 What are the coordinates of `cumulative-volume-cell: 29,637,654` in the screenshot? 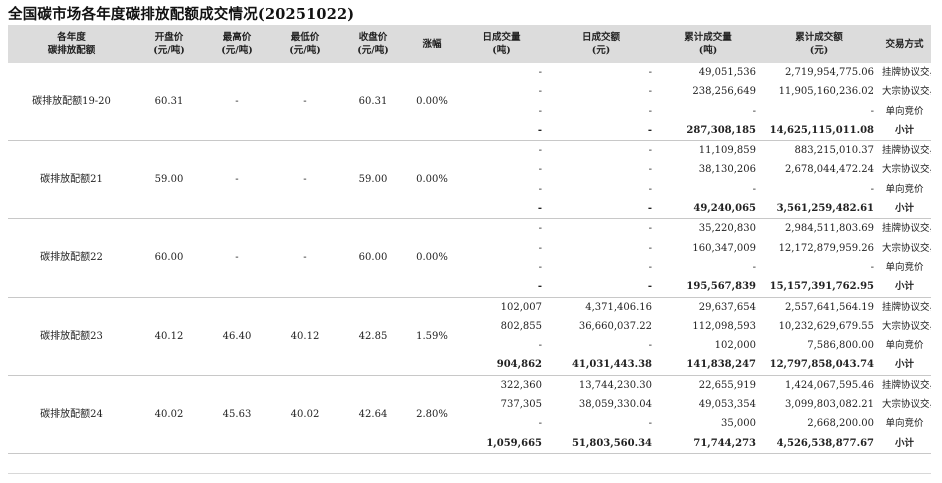 It's located at (727, 307).